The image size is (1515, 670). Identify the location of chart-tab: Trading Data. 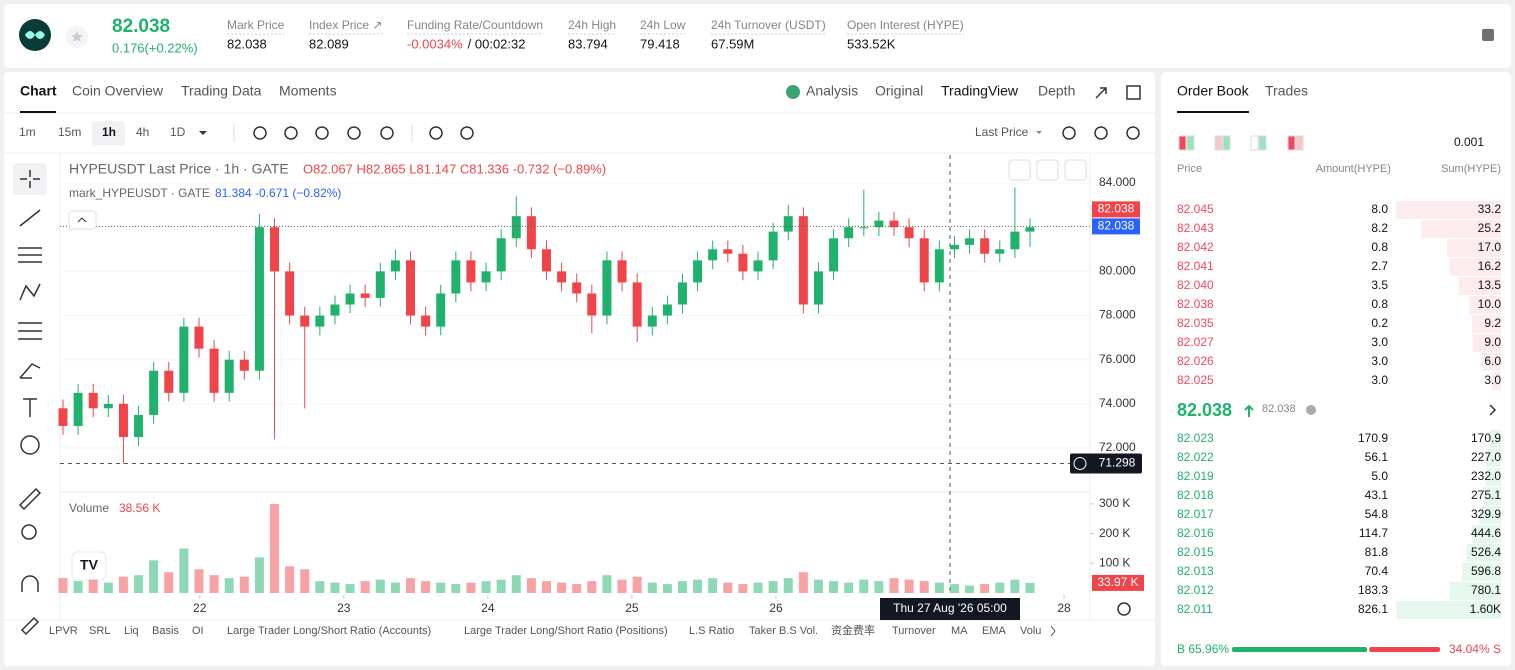
(221, 91).